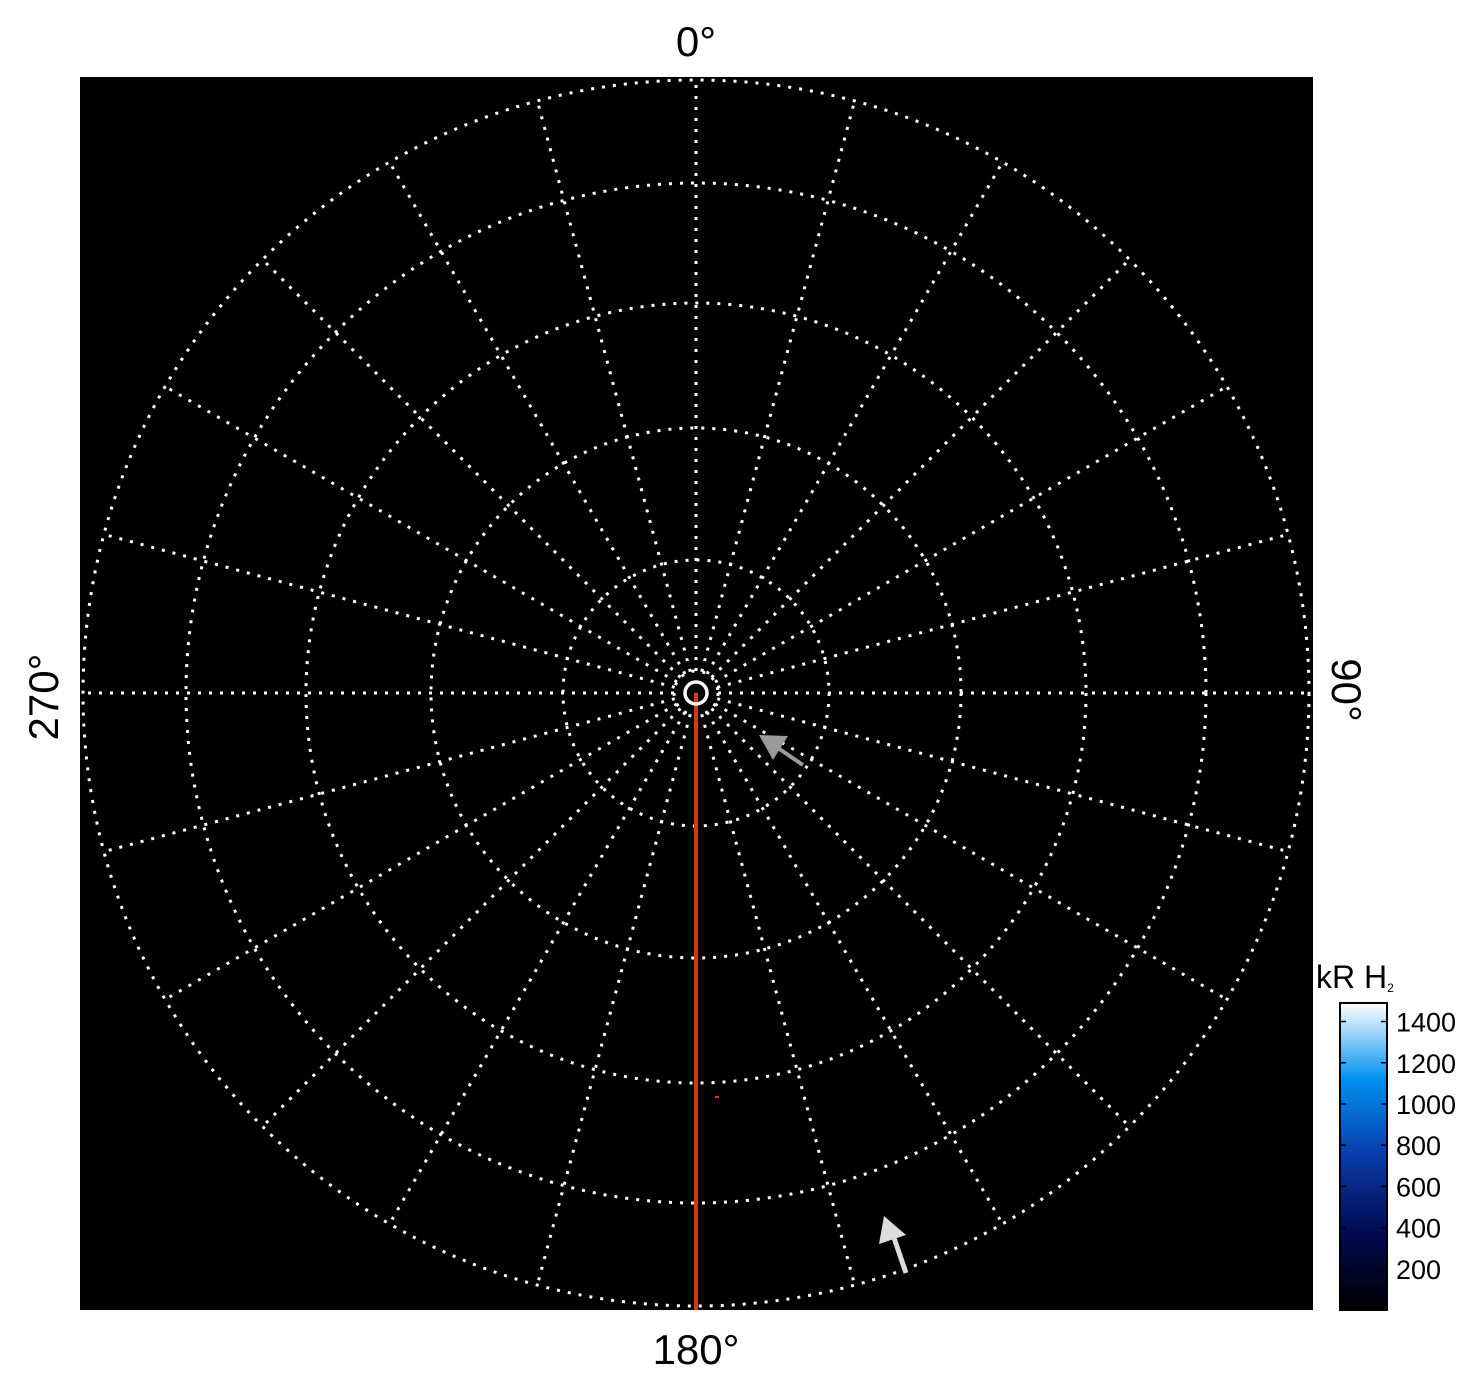 Image resolution: width=1481 pixels, height=1386 pixels. What do you see at coordinates (43, 697) in the screenshot?
I see `angle-label-left: 270°` at bounding box center [43, 697].